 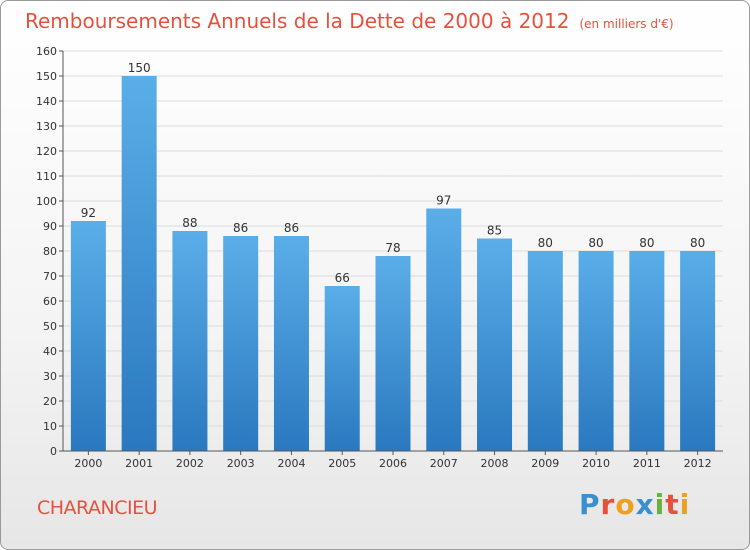 I want to click on bar-value-label: 85, so click(x=494, y=231).